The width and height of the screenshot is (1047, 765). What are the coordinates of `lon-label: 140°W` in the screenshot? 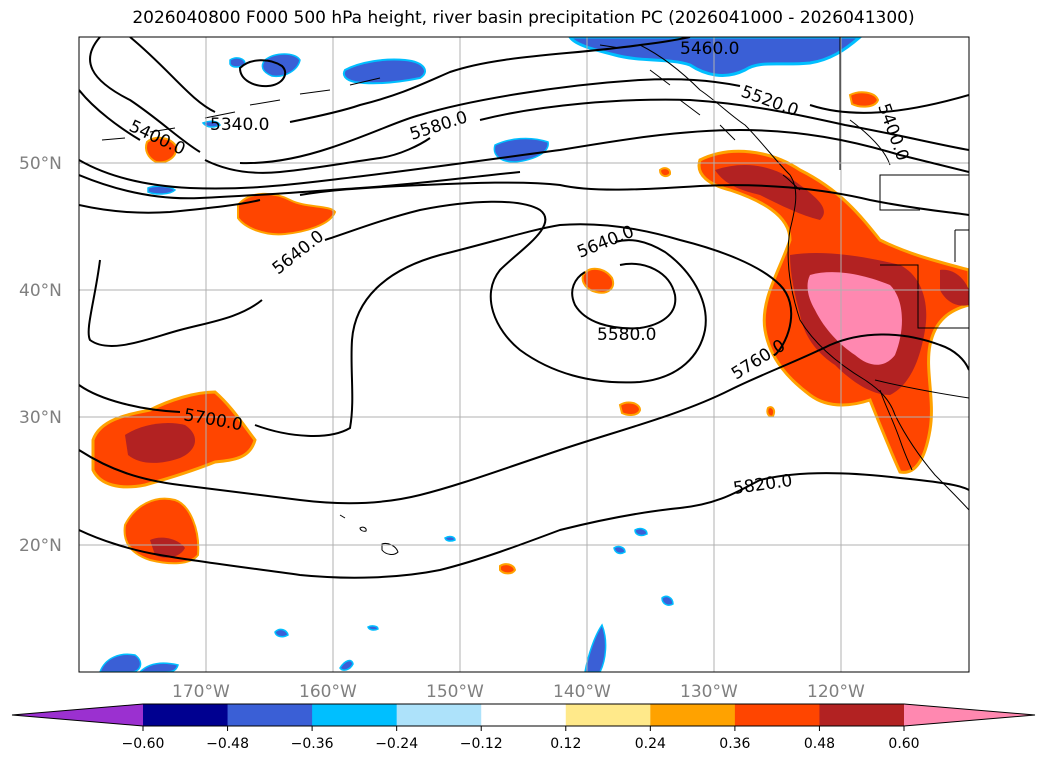 It's located at (582, 692).